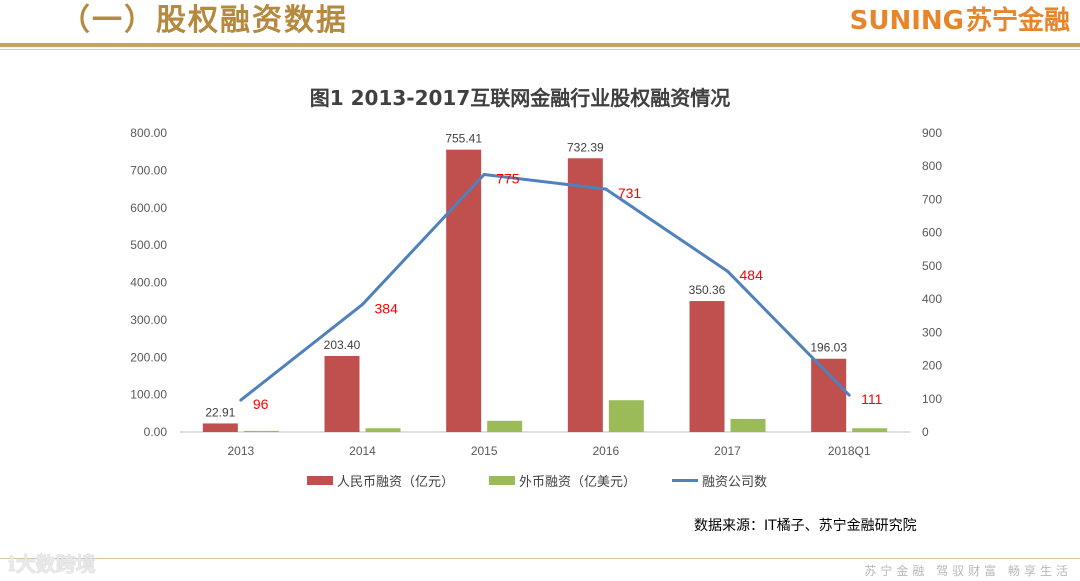 The width and height of the screenshot is (1080, 581). What do you see at coordinates (148, 283) in the screenshot?
I see `y-left-tick-label: 400.00` at bounding box center [148, 283].